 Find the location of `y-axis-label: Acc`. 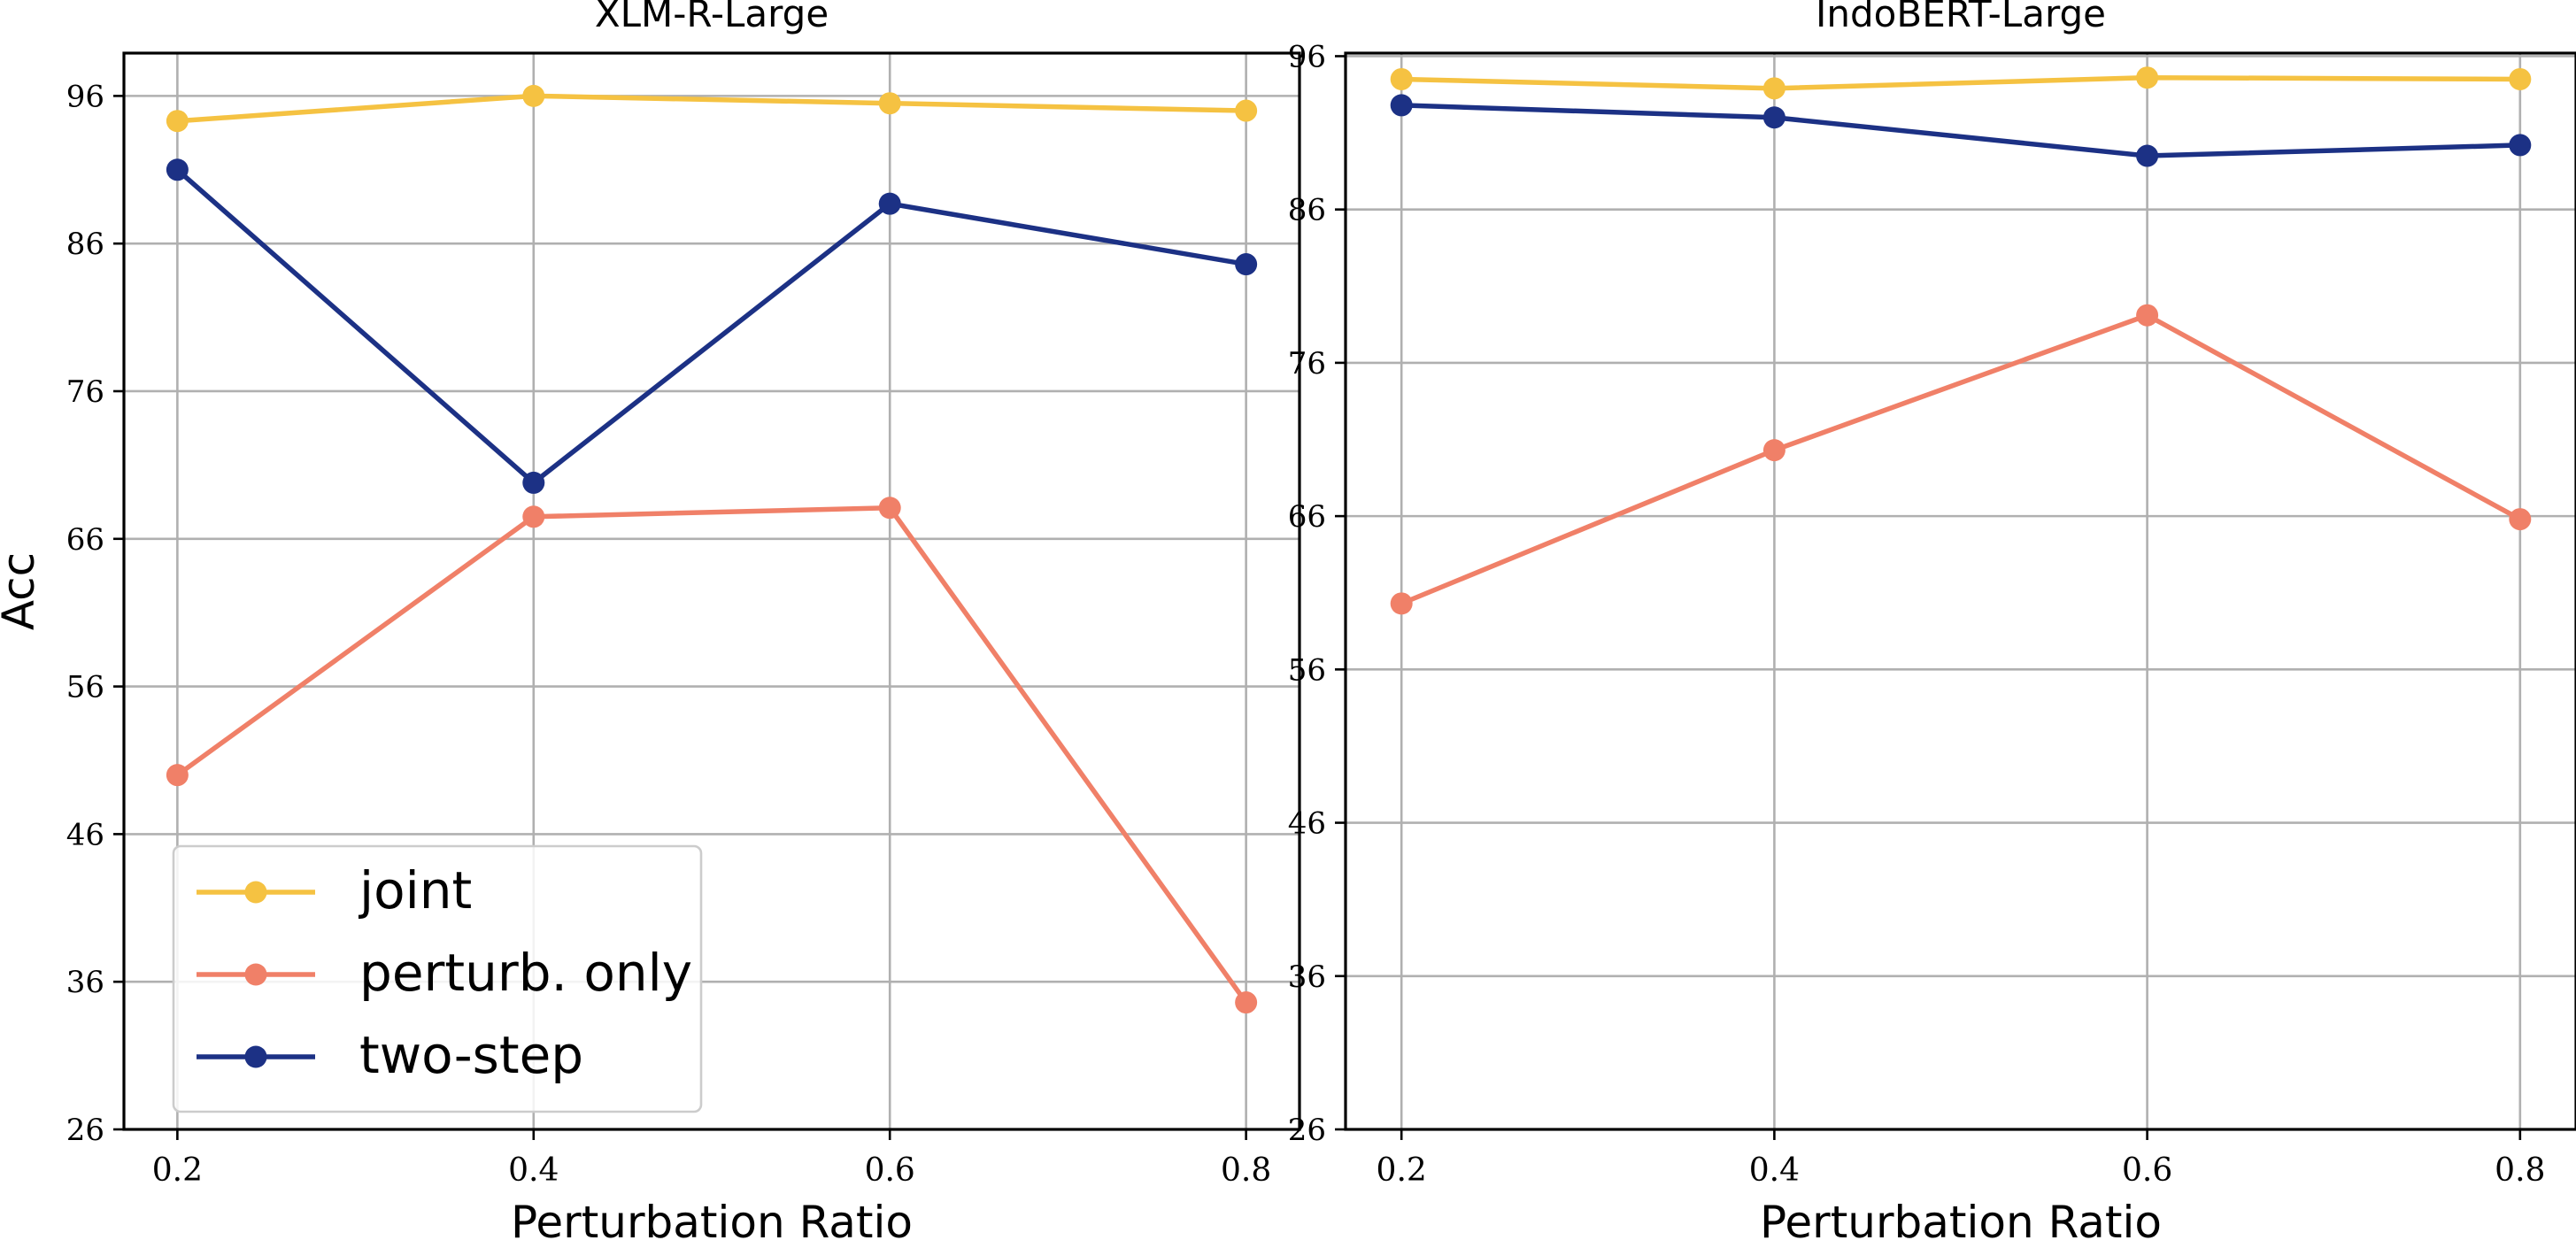

y-axis-label: Acc is located at coordinates (22, 591).